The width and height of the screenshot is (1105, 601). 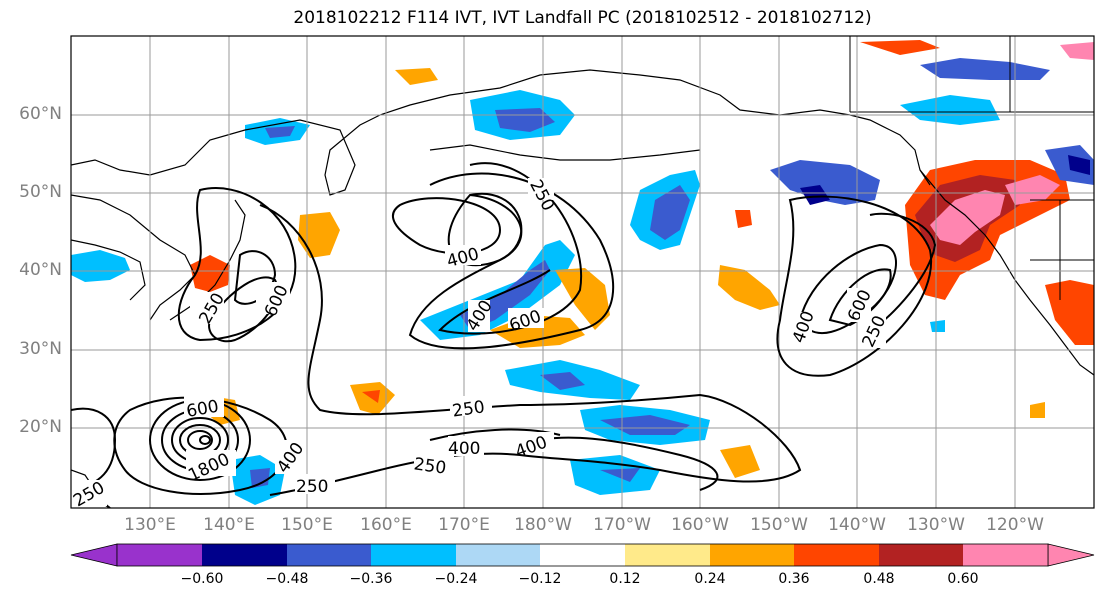 What do you see at coordinates (700, 525) in the screenshot?
I see `lon-label: 160°W` at bounding box center [700, 525].